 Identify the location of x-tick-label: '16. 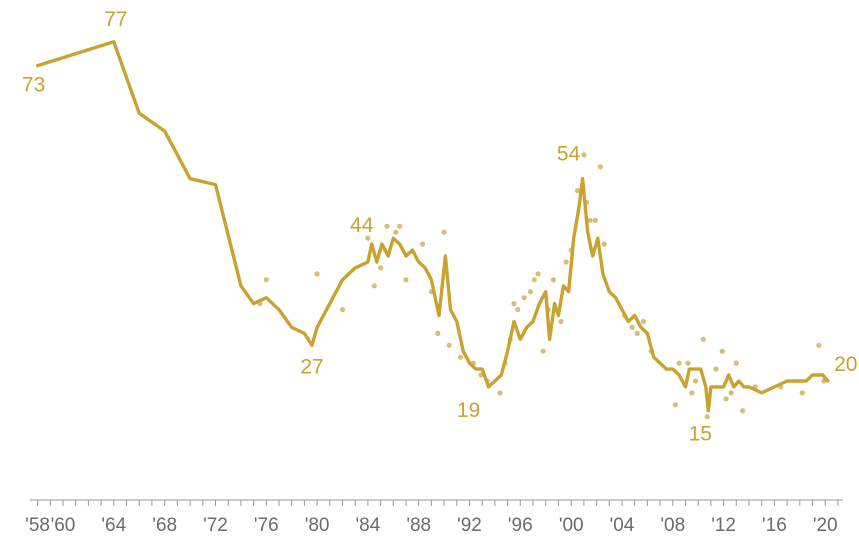
(774, 525).